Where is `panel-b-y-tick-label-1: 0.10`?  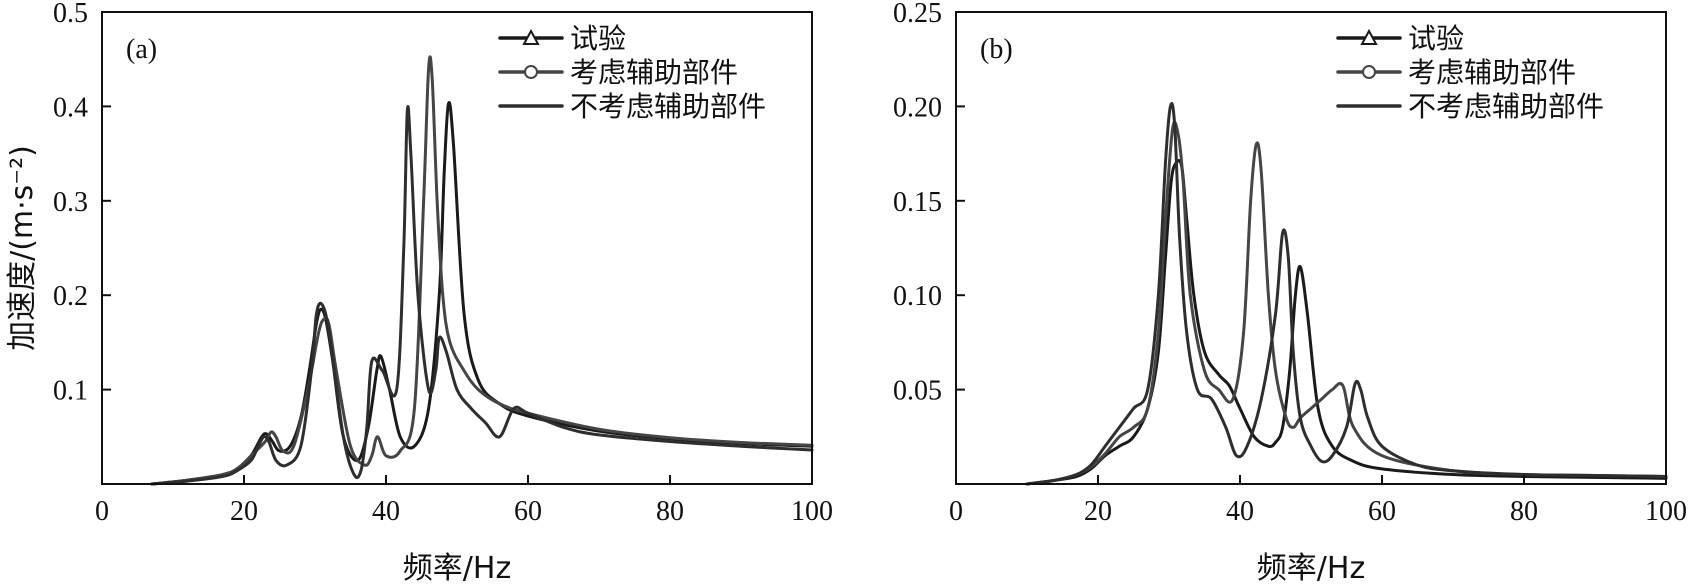 panel-b-y-tick-label-1: 0.10 is located at coordinates (917, 296).